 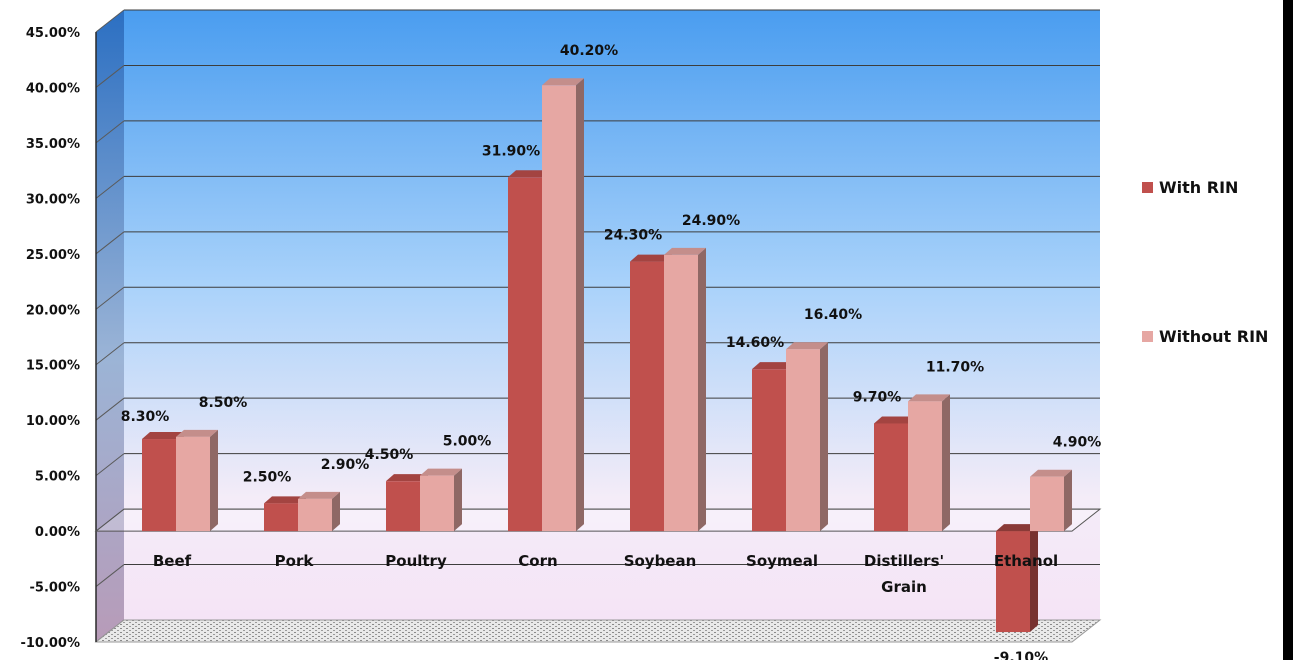 I want to click on y-tick-label: 25.00%, so click(x=53, y=255).